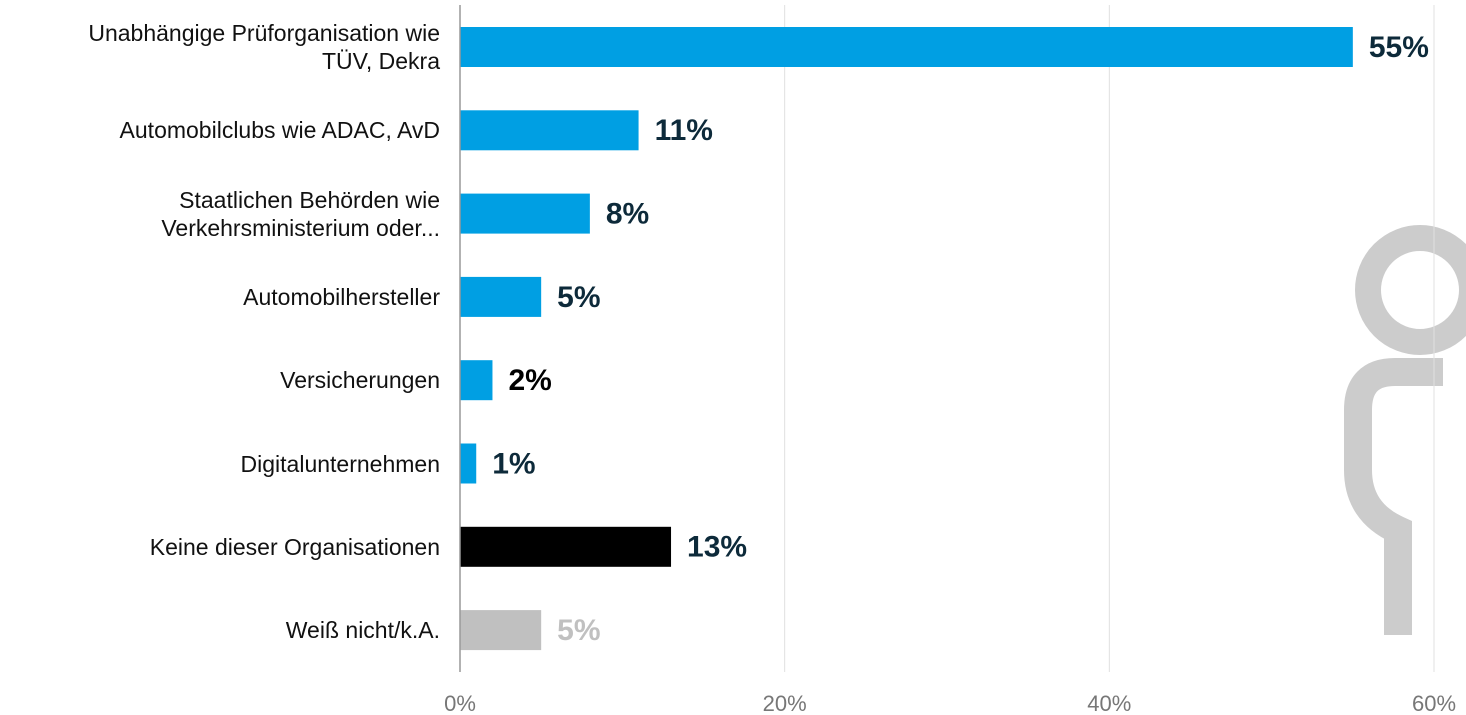  I want to click on value-label: 55%, so click(1399, 47).